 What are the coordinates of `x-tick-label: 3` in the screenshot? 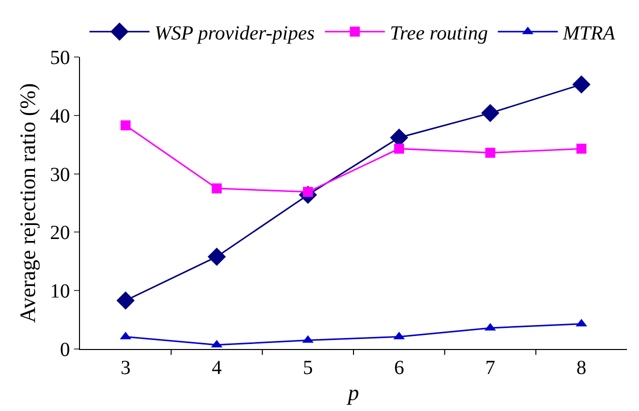 It's located at (125, 368).